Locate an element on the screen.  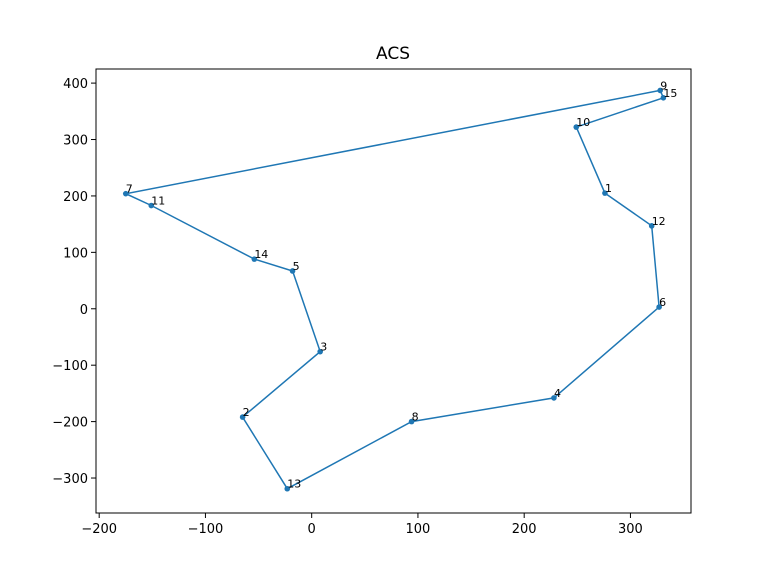
x-tick-label: −100 is located at coordinates (206, 529).